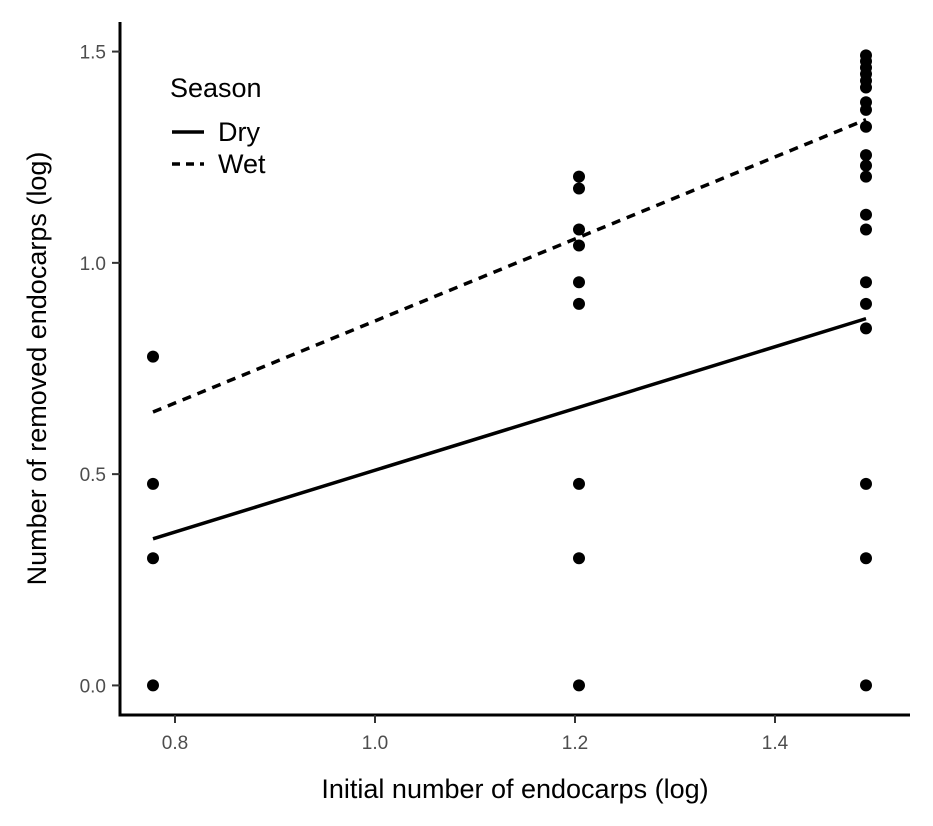 The height and width of the screenshot is (826, 933). What do you see at coordinates (239, 132) in the screenshot?
I see `legend-label-dry: Dry` at bounding box center [239, 132].